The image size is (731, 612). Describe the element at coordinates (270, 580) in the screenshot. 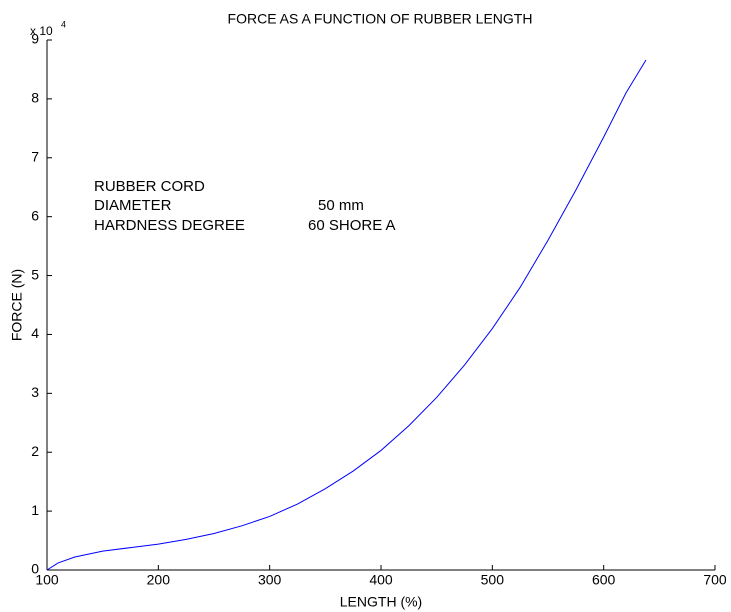

I see `x-tick-label: 300` at that location.